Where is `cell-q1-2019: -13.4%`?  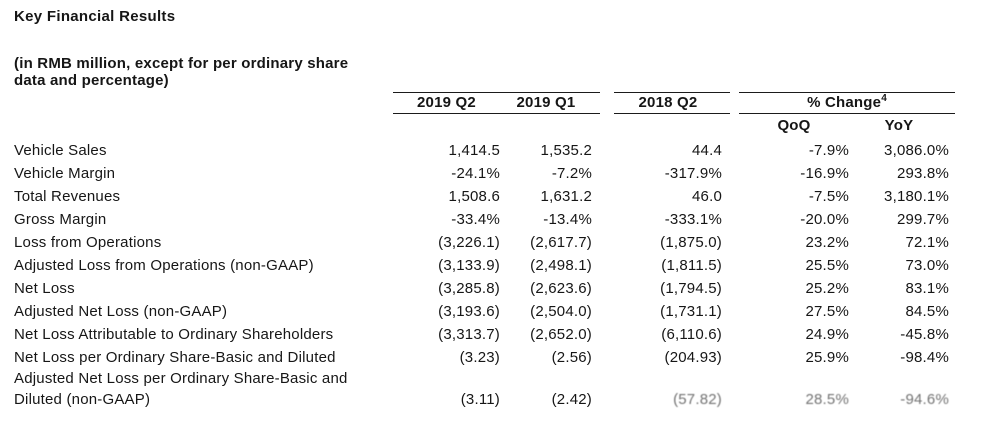 cell-q1-2019: -13.4% is located at coordinates (567, 219).